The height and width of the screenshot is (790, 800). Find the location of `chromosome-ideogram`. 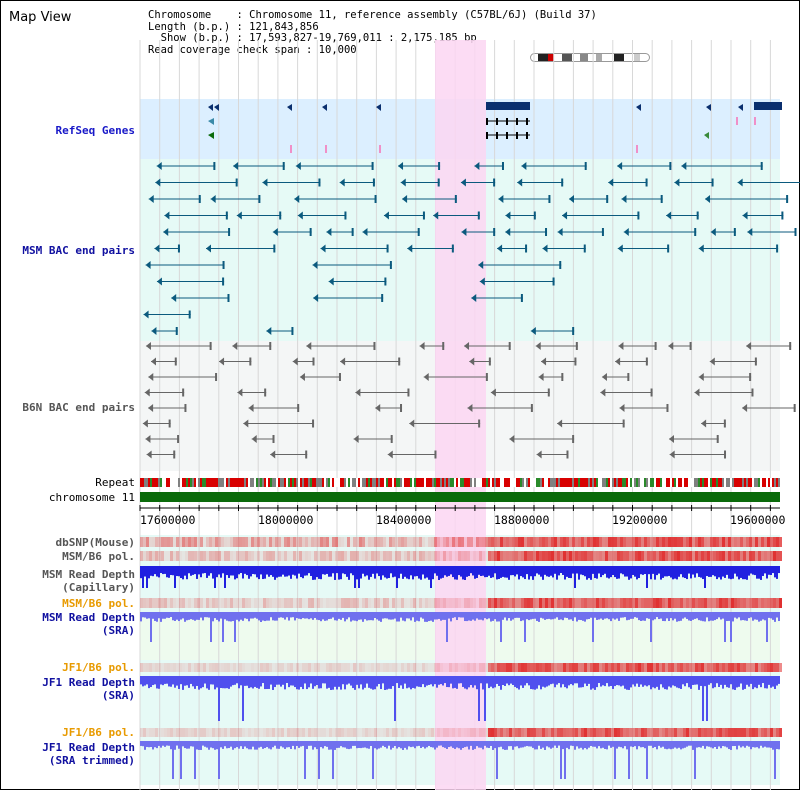

chromosome-ideogram is located at coordinates (590, 57).